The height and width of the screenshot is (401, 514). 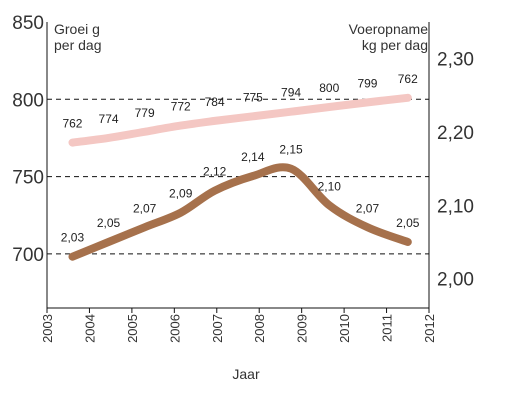 I want to click on left-axis-title-line2: per dag, so click(x=77, y=45).